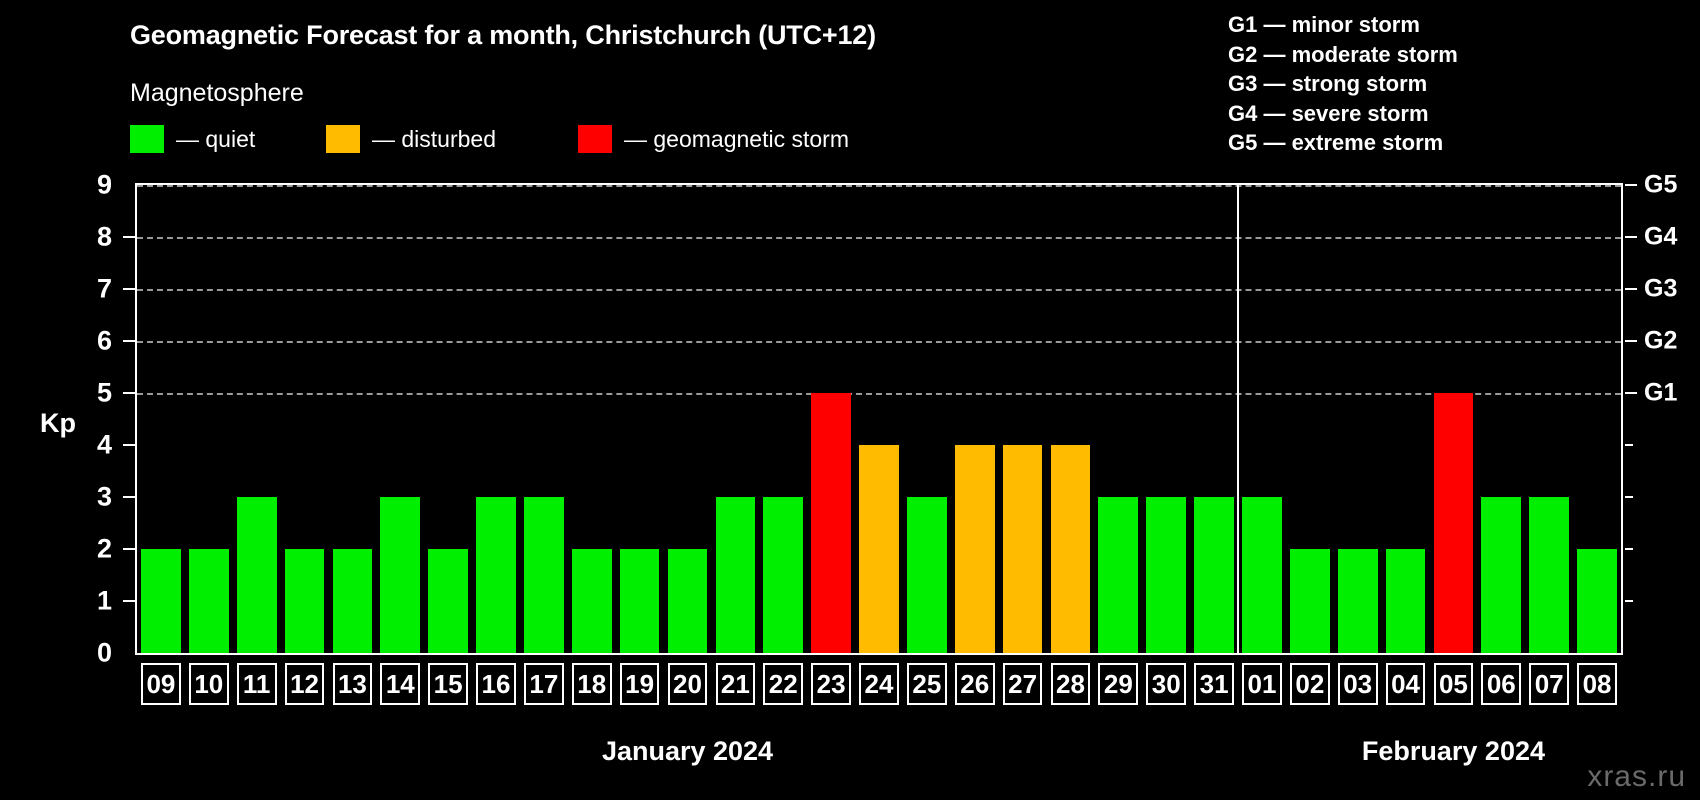 The image size is (1700, 800). What do you see at coordinates (1631, 237) in the screenshot?
I see `g-tickmark-G4` at bounding box center [1631, 237].